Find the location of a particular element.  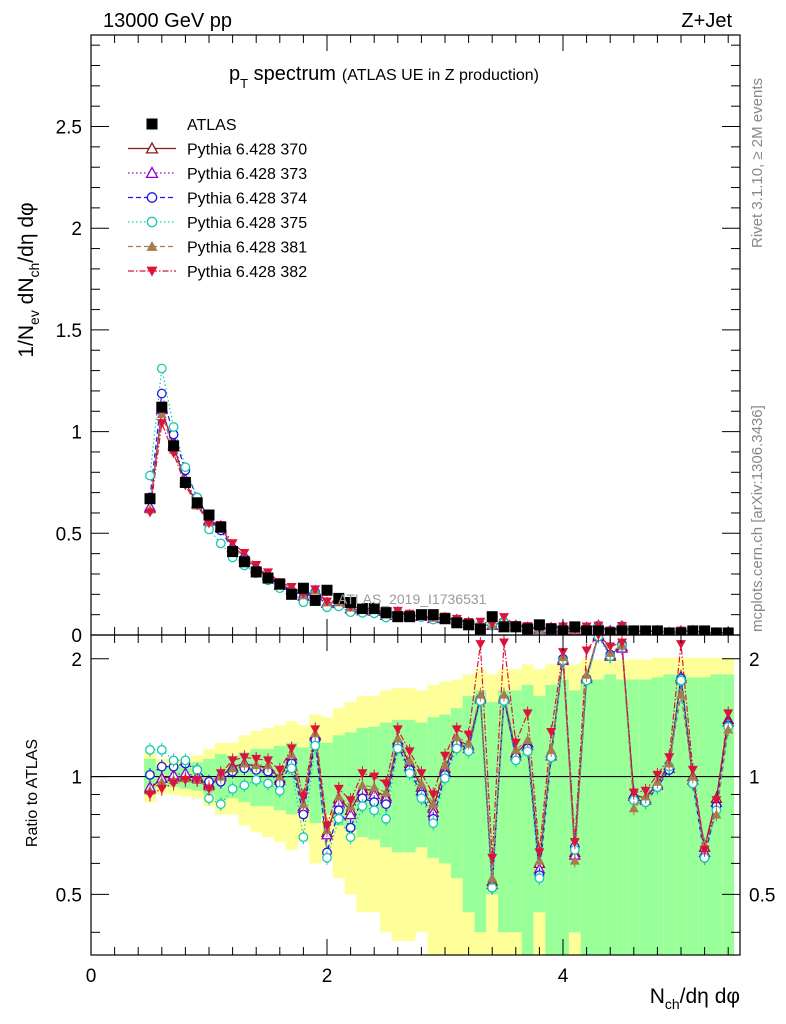

ratio-tick-label-left: 0.5 is located at coordinates (69, 895).